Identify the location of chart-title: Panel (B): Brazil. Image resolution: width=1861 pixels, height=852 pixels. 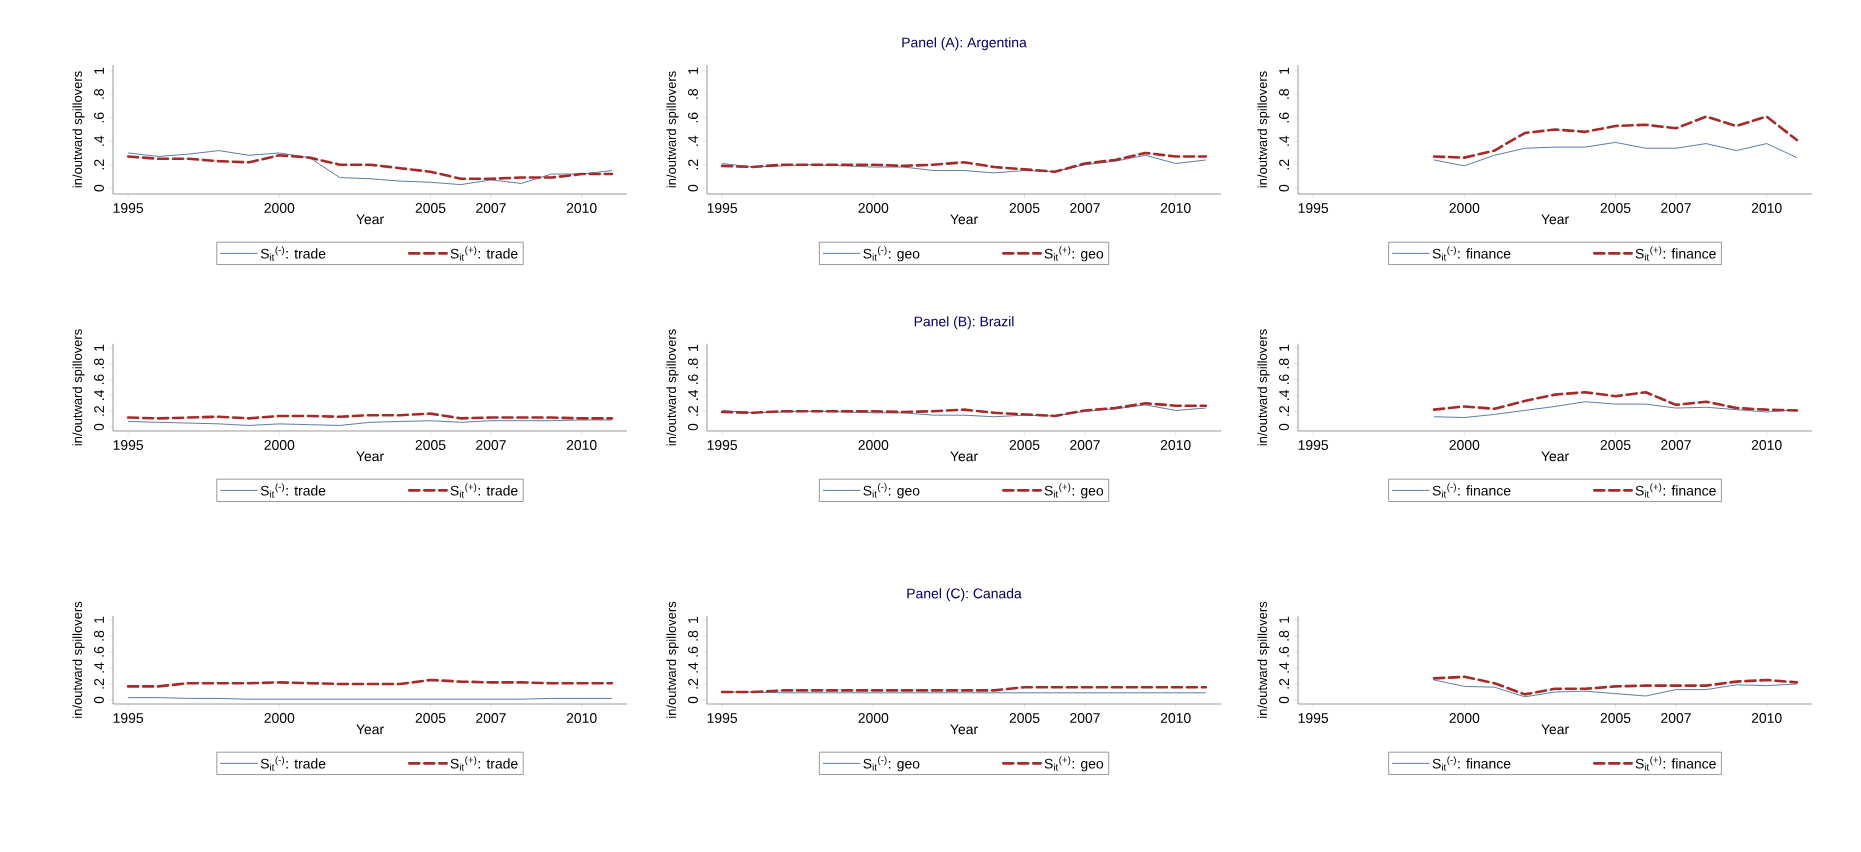
(964, 323).